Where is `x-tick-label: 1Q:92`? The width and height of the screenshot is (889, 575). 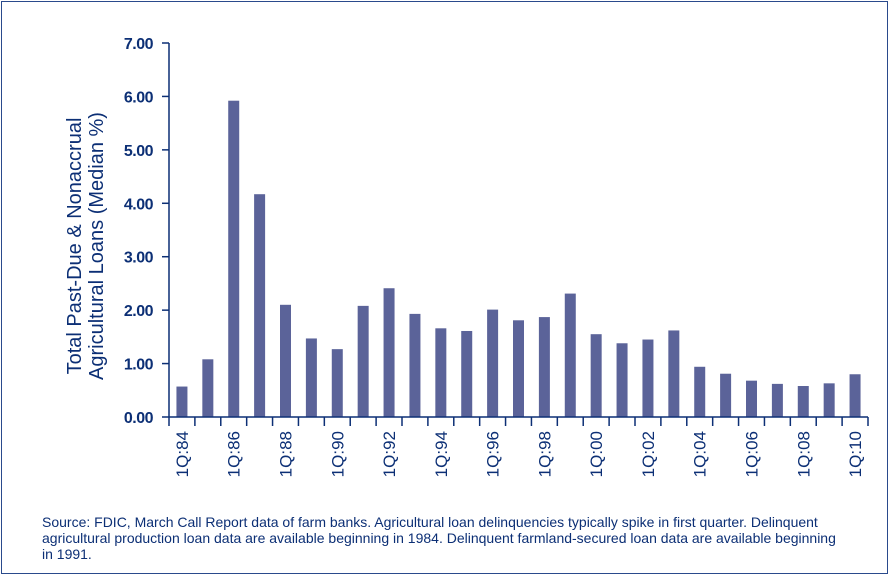
x-tick-label: 1Q:92 is located at coordinates (389, 454).